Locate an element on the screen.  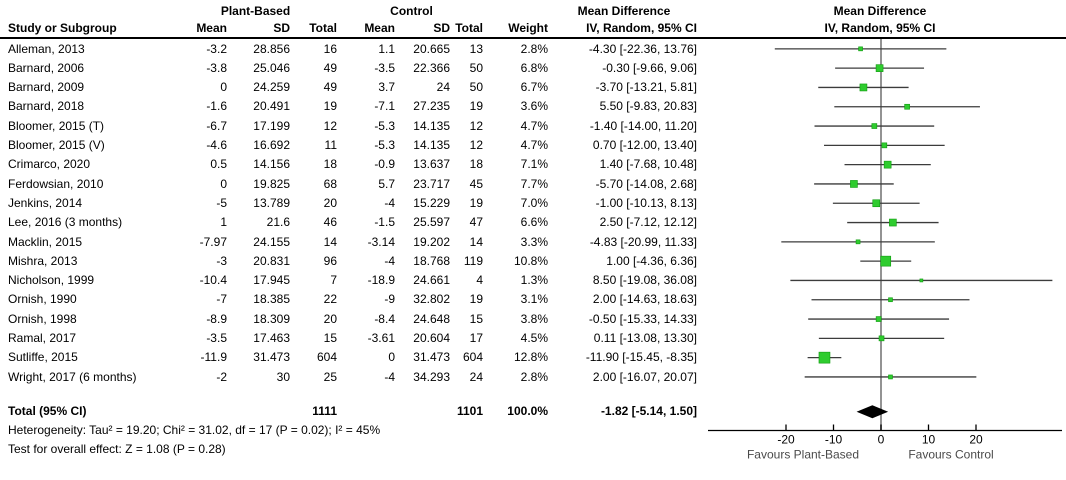
cell-c_sd: 24.648 is located at coordinates (431, 318).